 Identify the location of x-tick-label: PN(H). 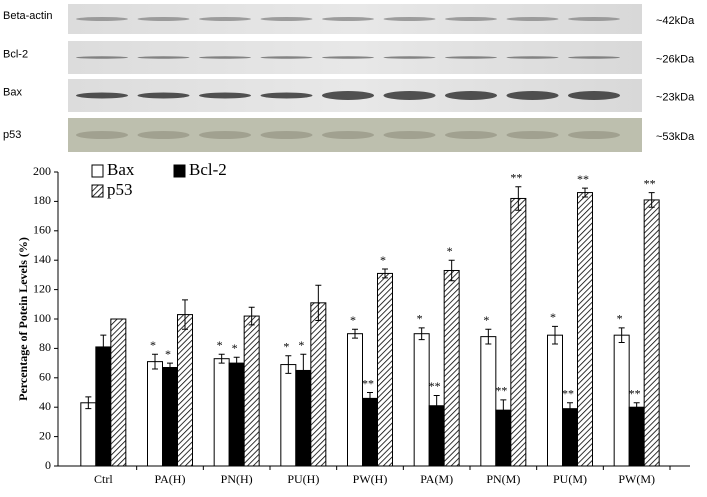
(237, 479).